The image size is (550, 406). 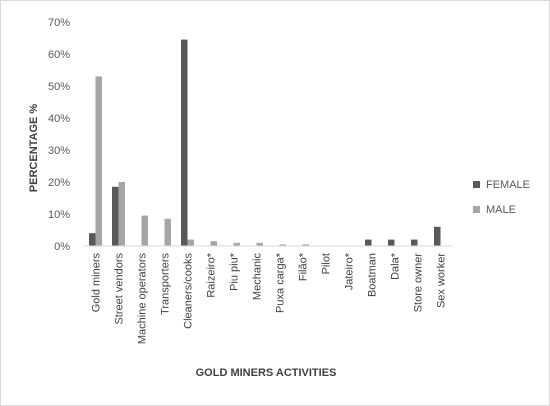 What do you see at coordinates (396, 266) in the screenshot?
I see `category-label: Dala*` at bounding box center [396, 266].